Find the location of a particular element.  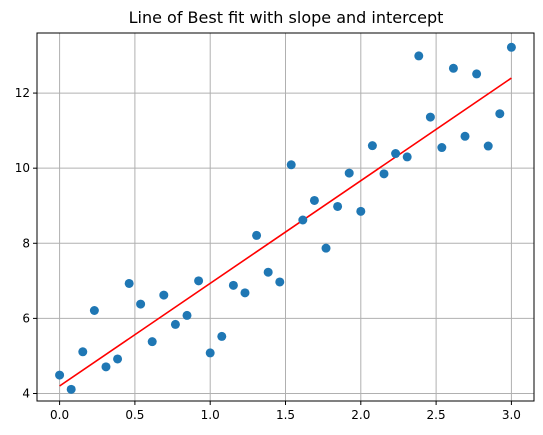

x-tick-label: 2.0 is located at coordinates (360, 415).